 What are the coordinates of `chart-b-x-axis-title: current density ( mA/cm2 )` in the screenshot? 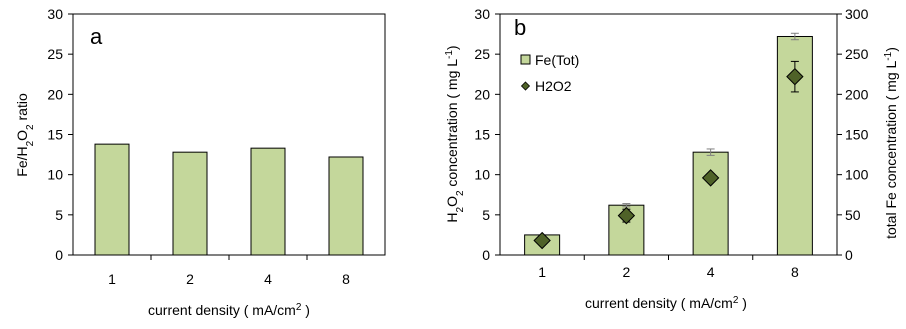 It's located at (666, 303).